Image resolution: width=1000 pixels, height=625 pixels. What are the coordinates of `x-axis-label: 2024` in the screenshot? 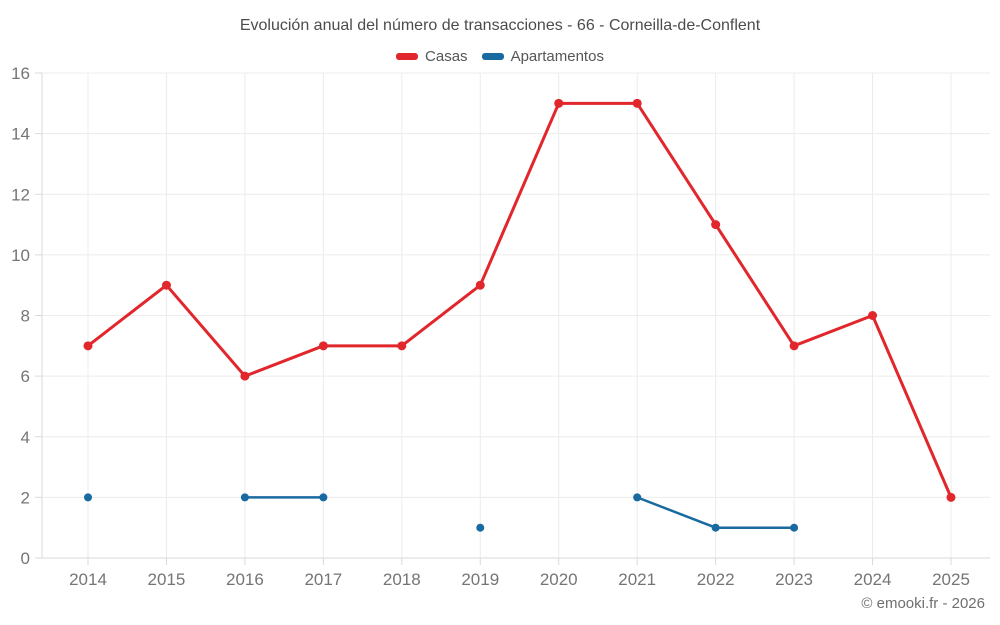 It's located at (873, 579).